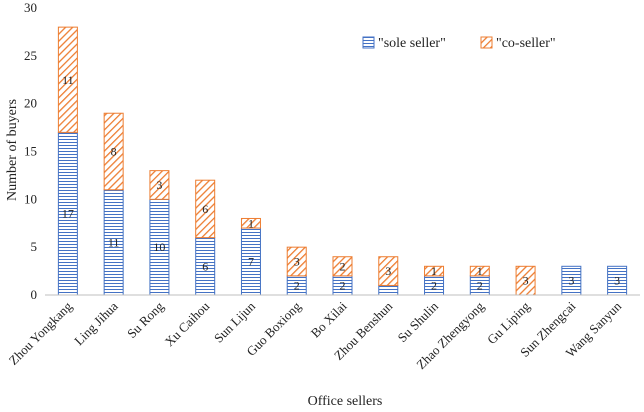 This screenshot has width=644, height=412. I want to click on data-label-su-rong-sole-seller: 10, so click(159, 247).